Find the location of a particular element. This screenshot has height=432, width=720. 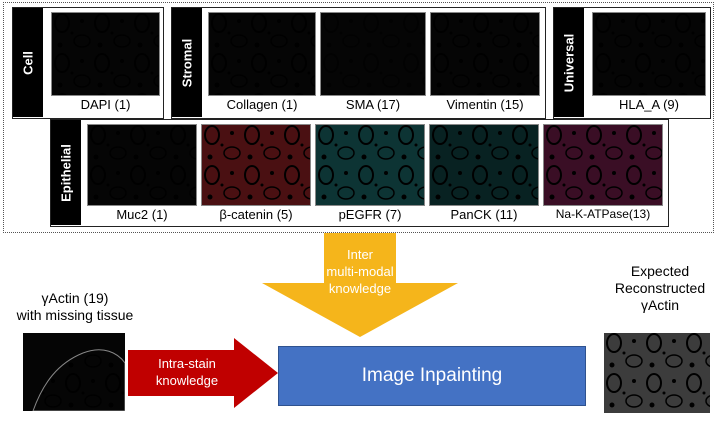

epithelial-group-title: Epithelial is located at coordinates (66, 172).